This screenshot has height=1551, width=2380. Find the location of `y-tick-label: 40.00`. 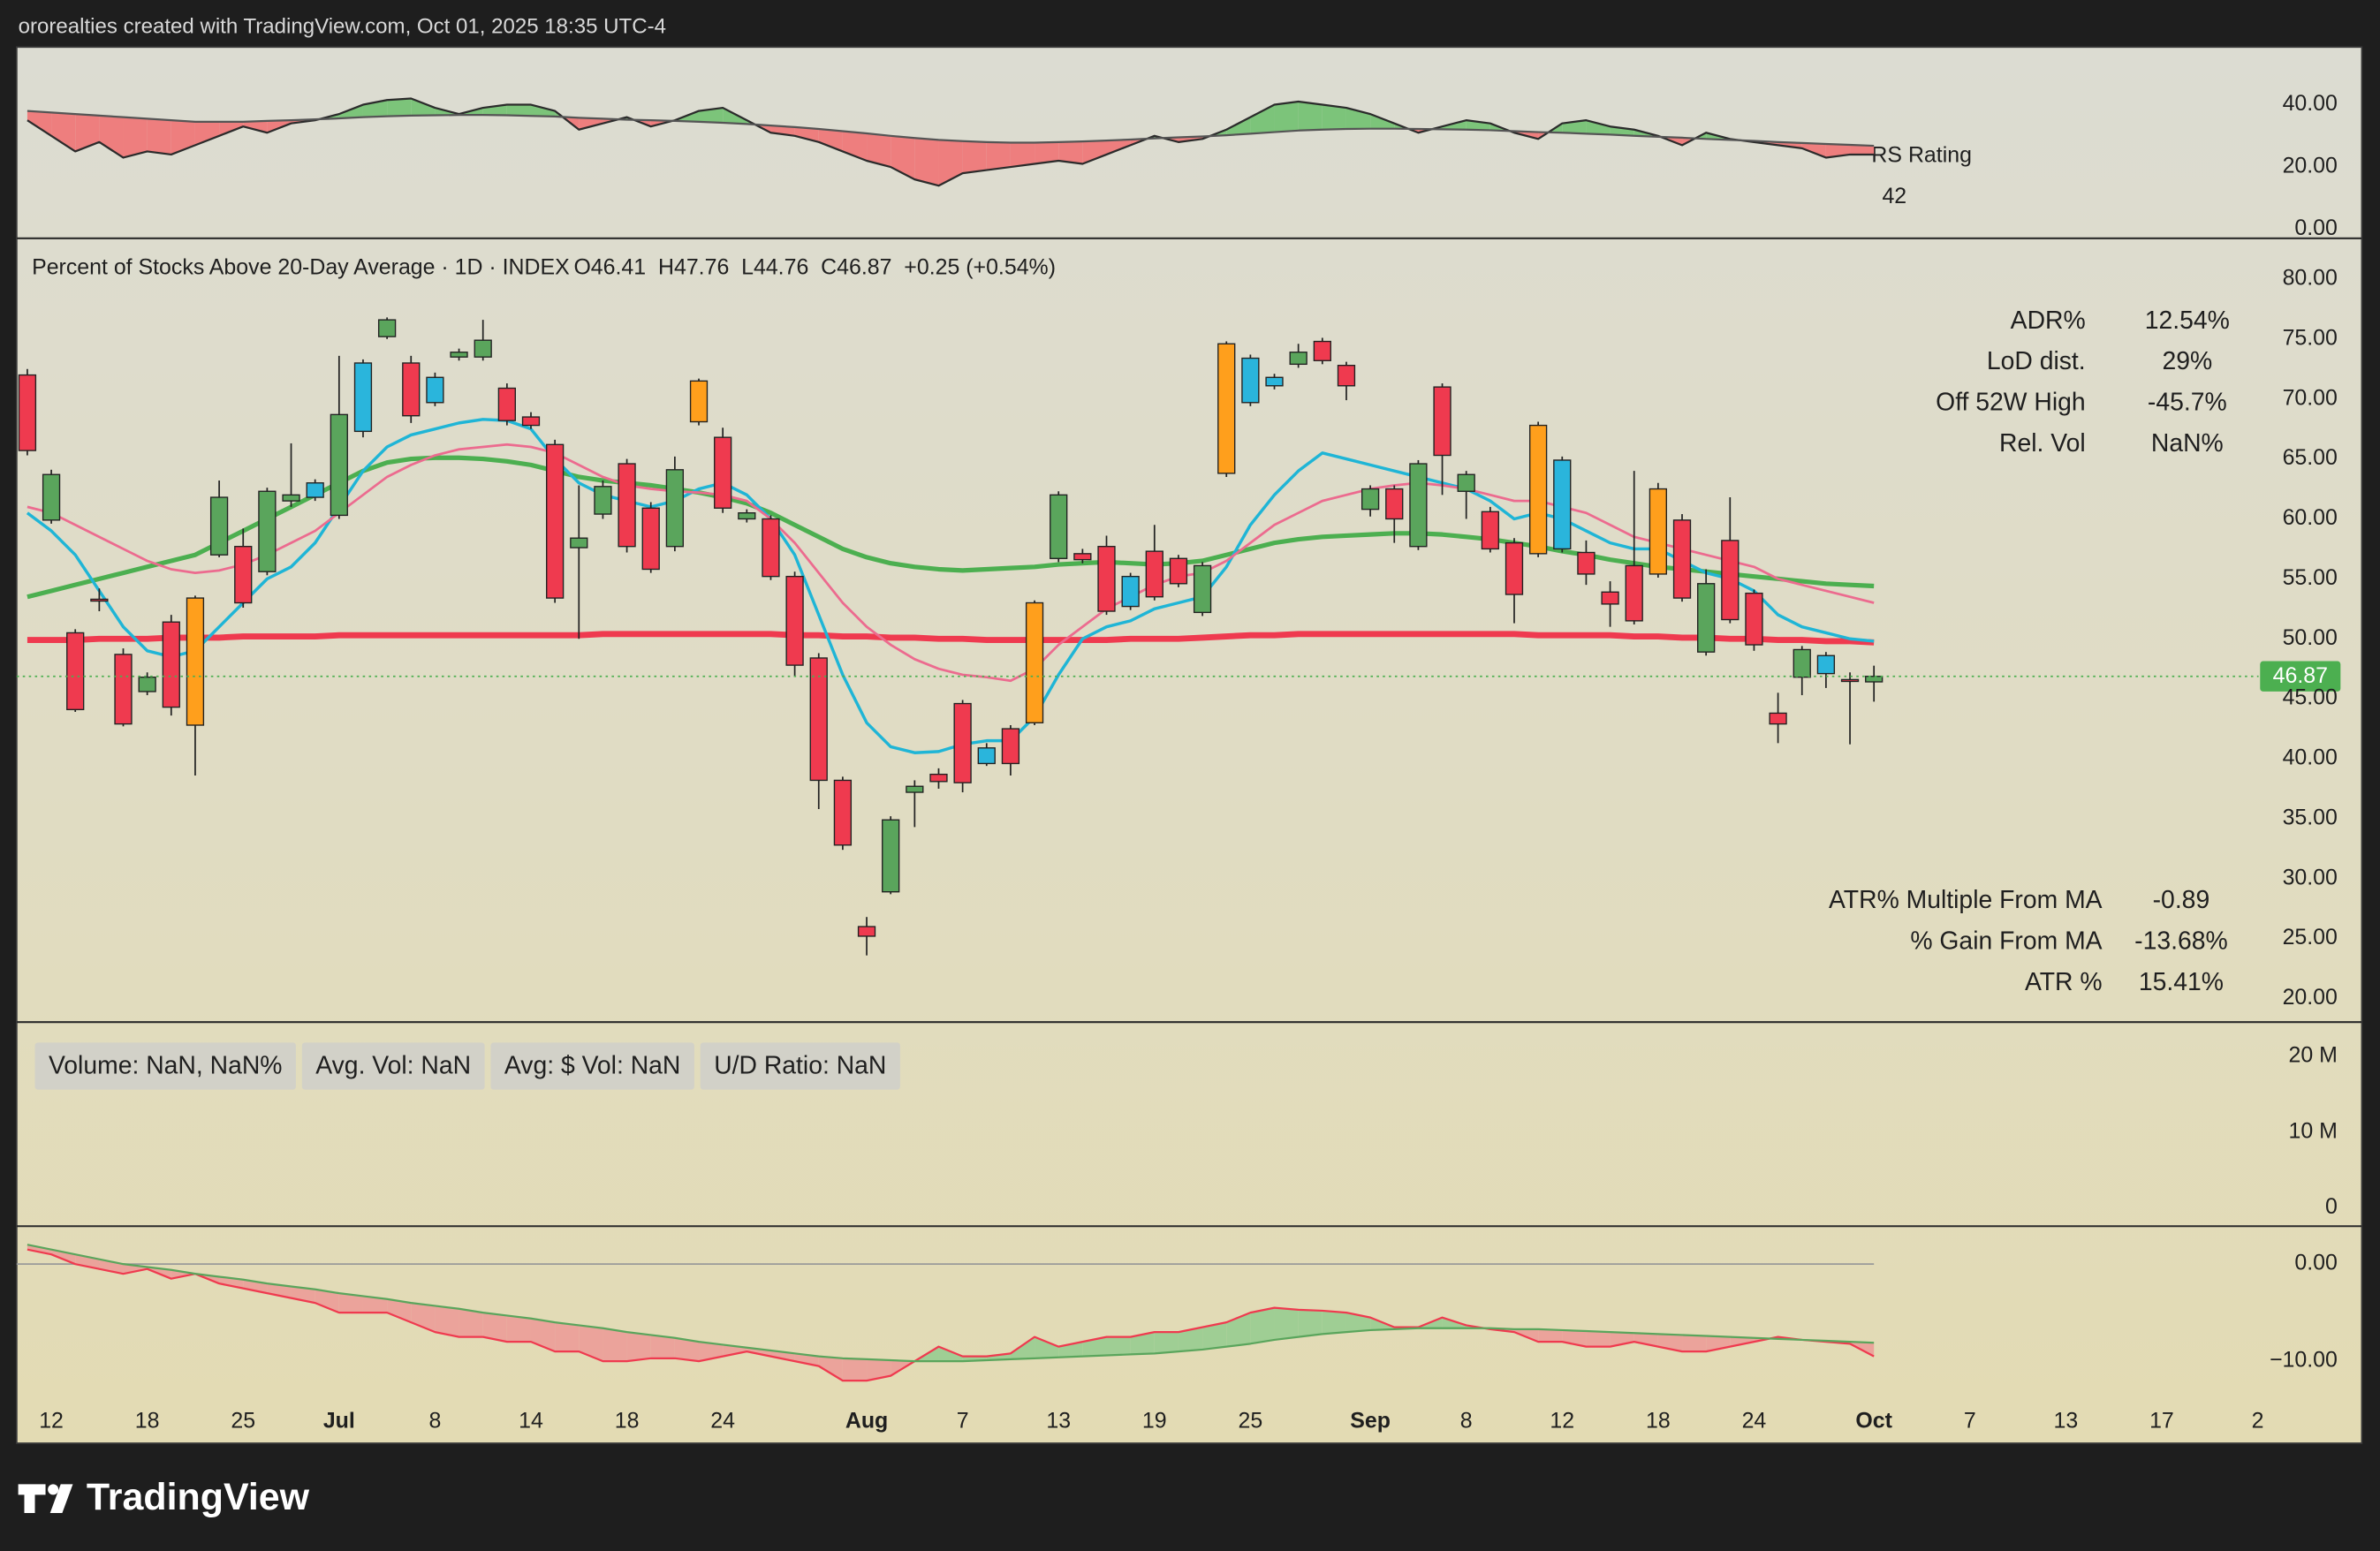

y-tick-label: 40.00 is located at coordinates (2310, 104).